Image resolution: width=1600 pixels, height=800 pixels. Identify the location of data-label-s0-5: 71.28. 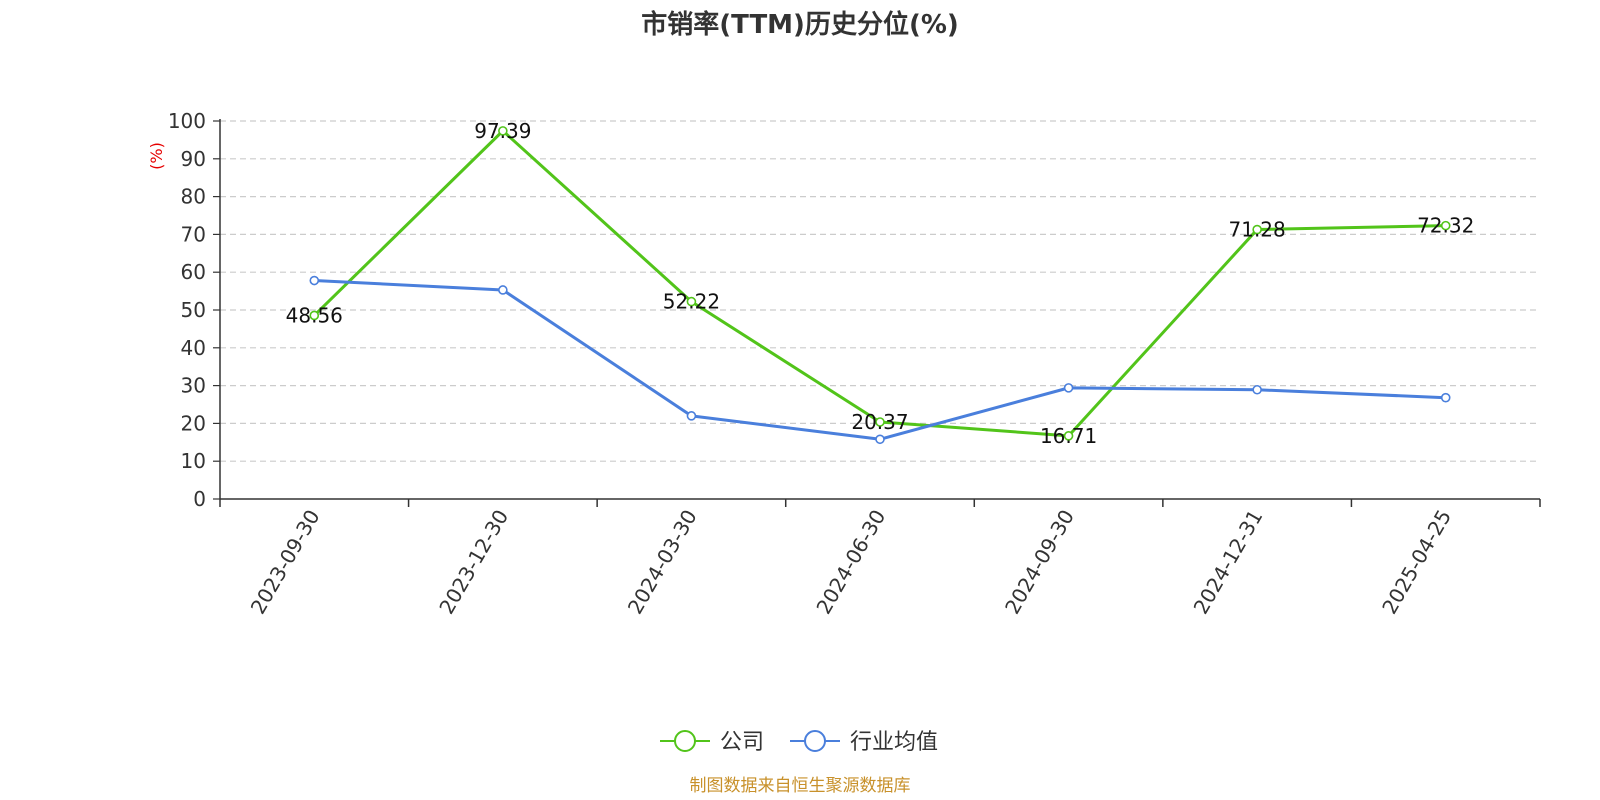
(1257, 230).